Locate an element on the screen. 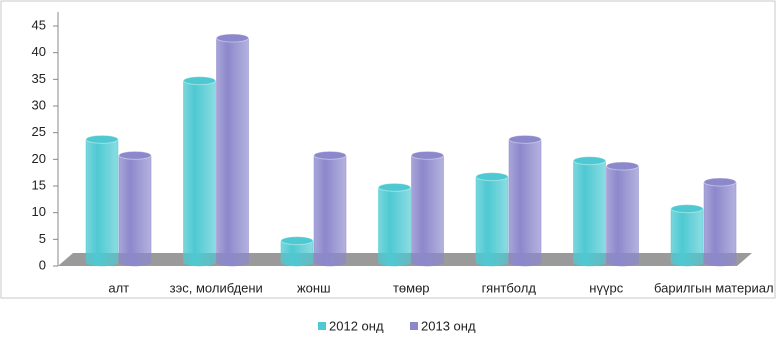  y-tick-label: 5 is located at coordinates (42, 238).